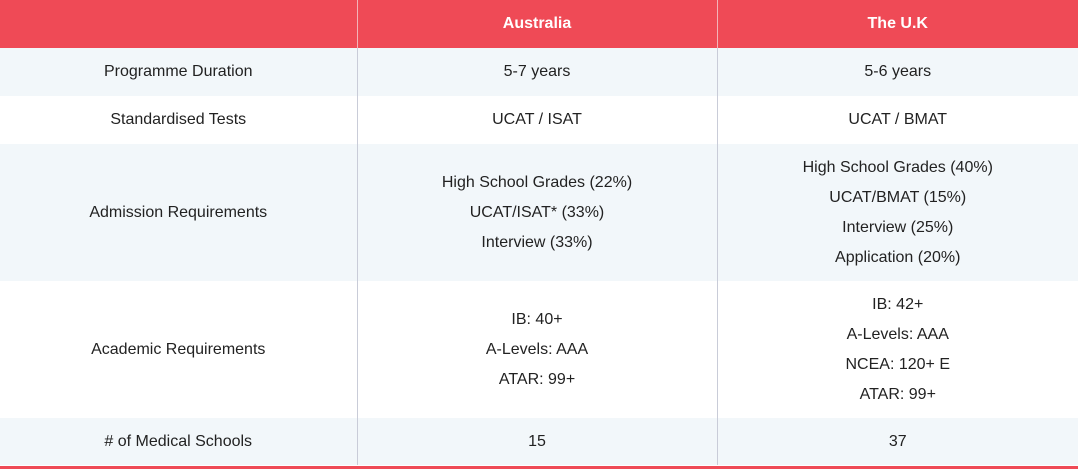 This screenshot has height=469, width=1078. What do you see at coordinates (537, 242) in the screenshot?
I see `cell-line: Interview (33%)` at bounding box center [537, 242].